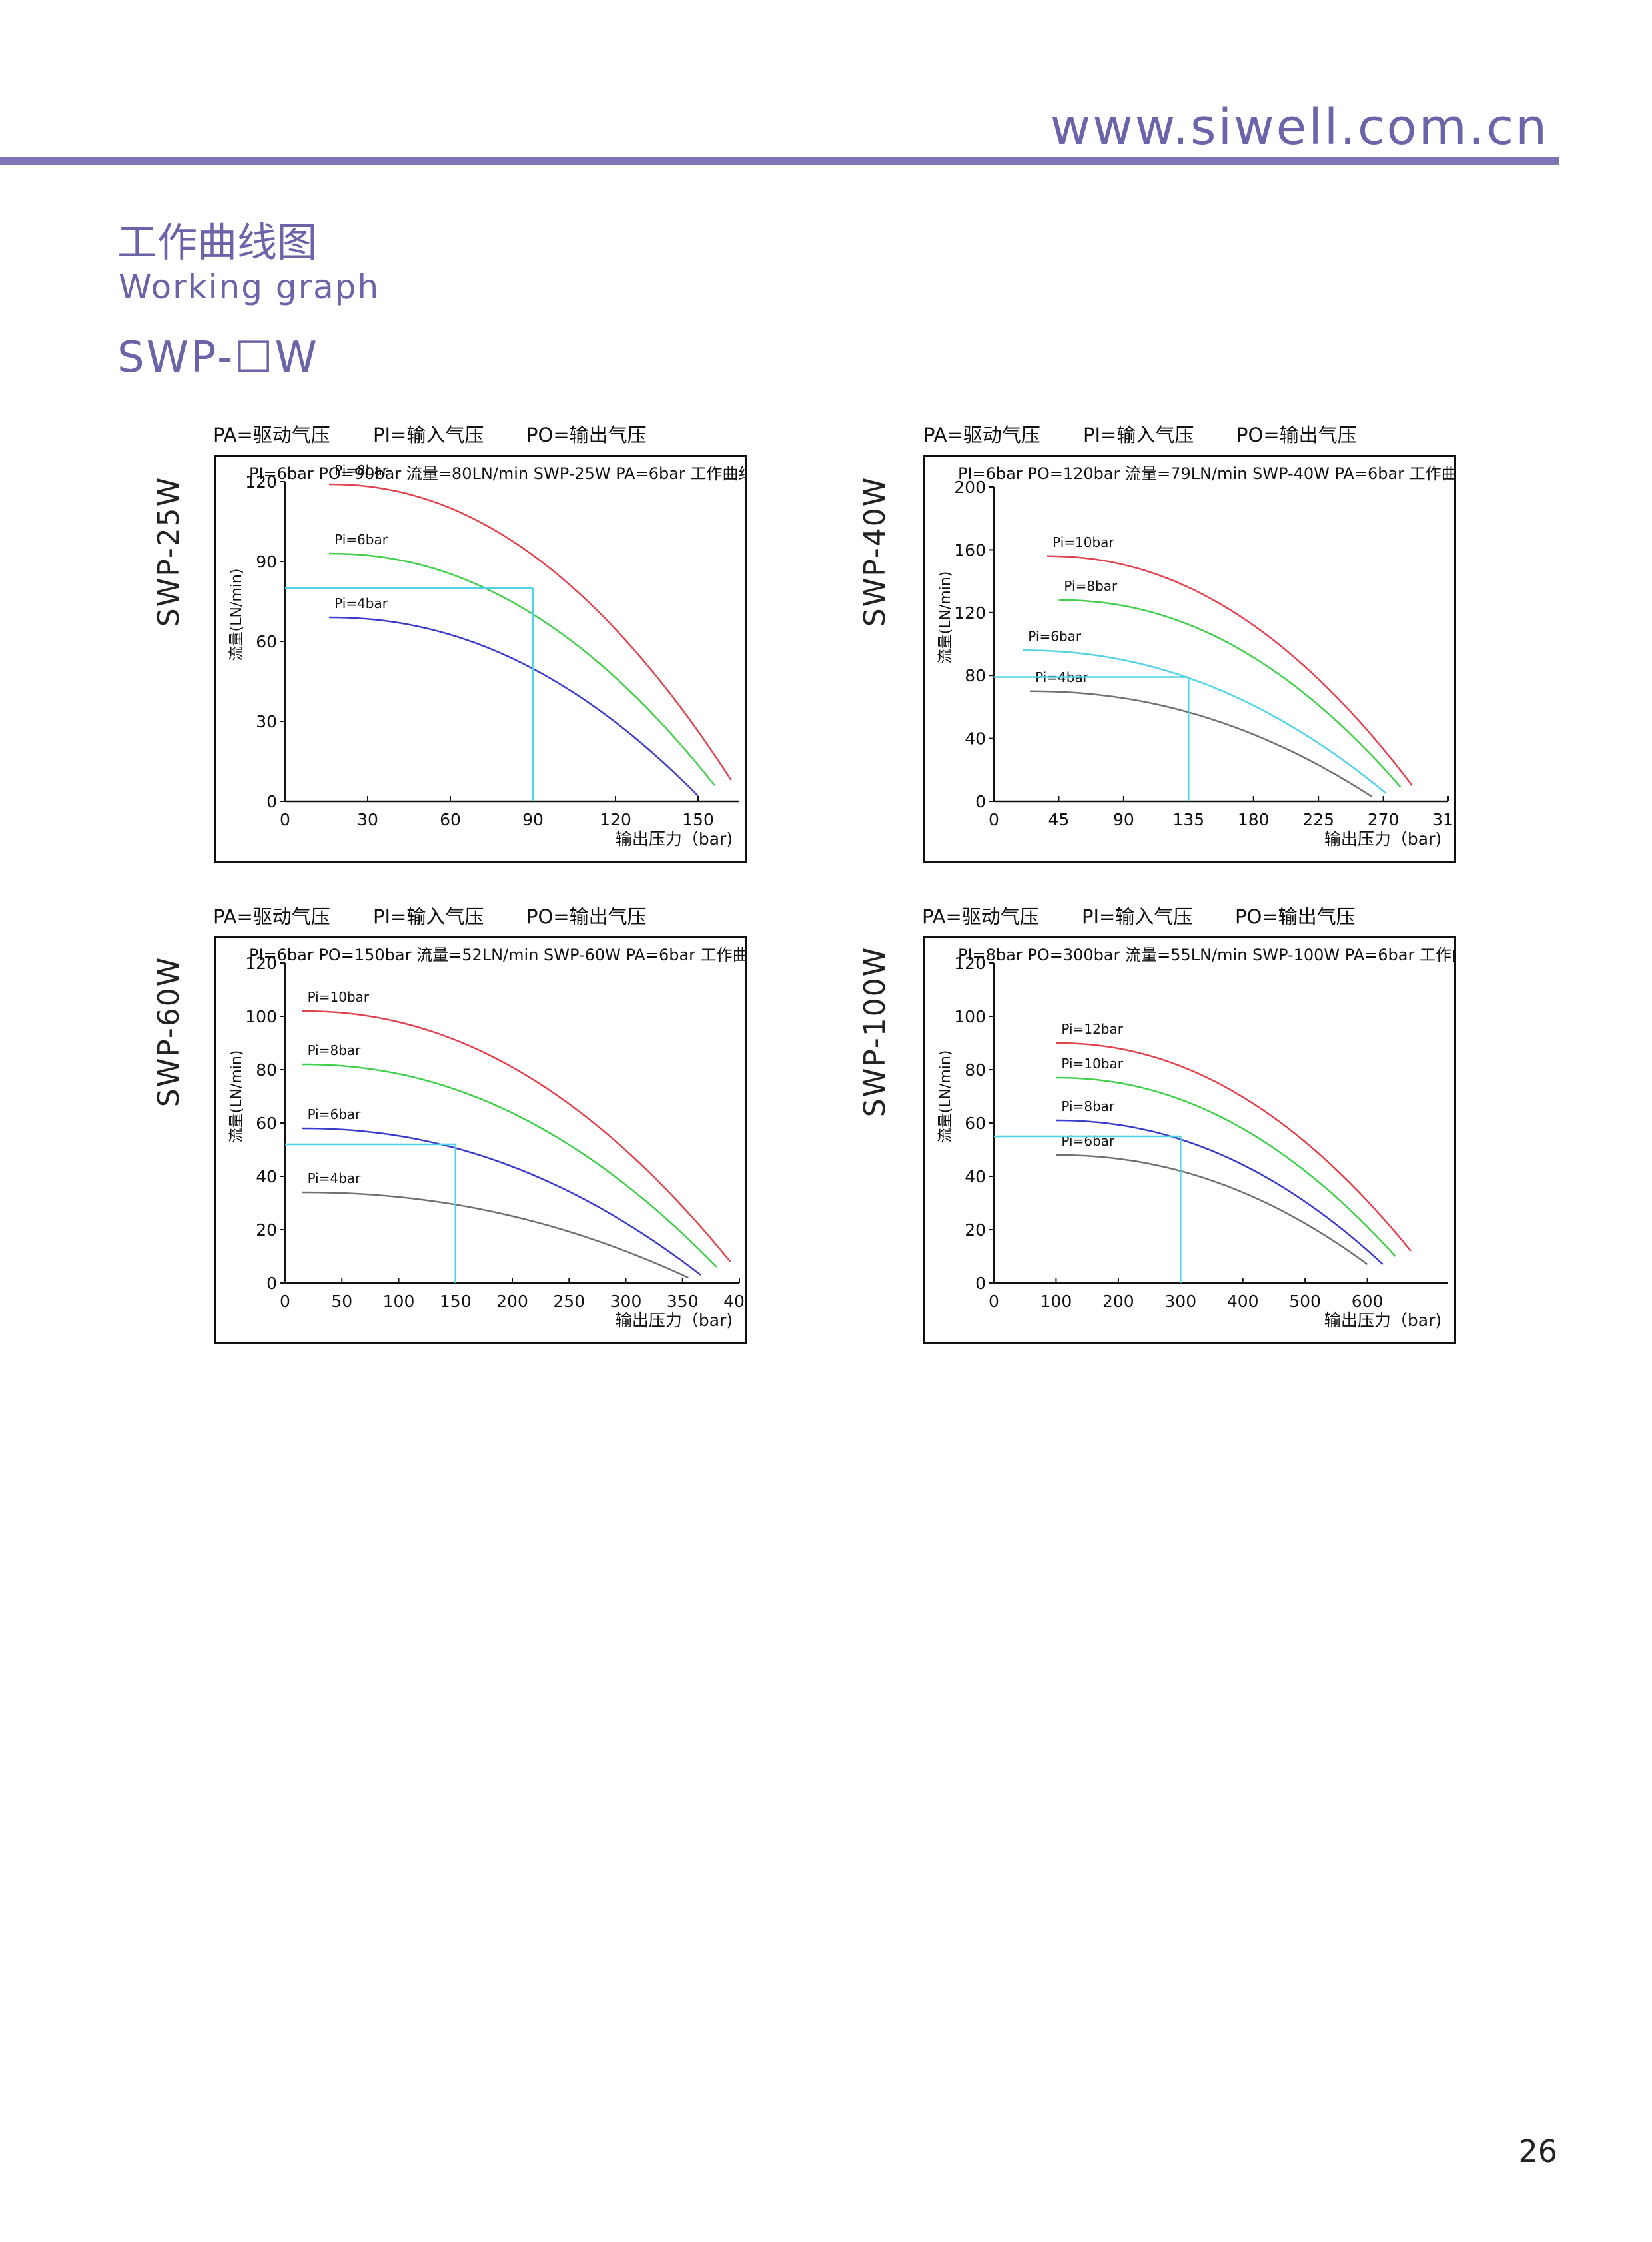 This screenshot has width=1652, height=2242. Describe the element at coordinates (217, 243) in the screenshot. I see `page-title-cn: 工作曲线图` at that location.